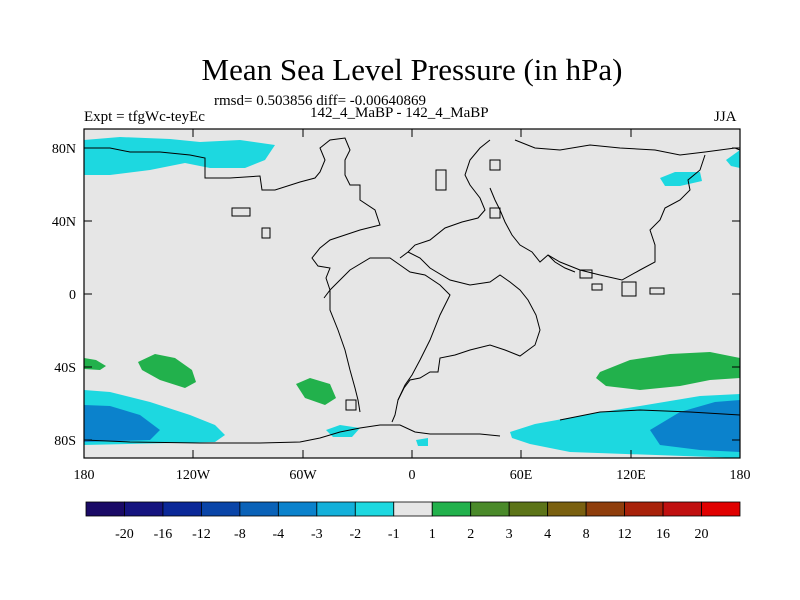 The height and width of the screenshot is (600, 800). I want to click on colorbar-label: -3, so click(317, 534).